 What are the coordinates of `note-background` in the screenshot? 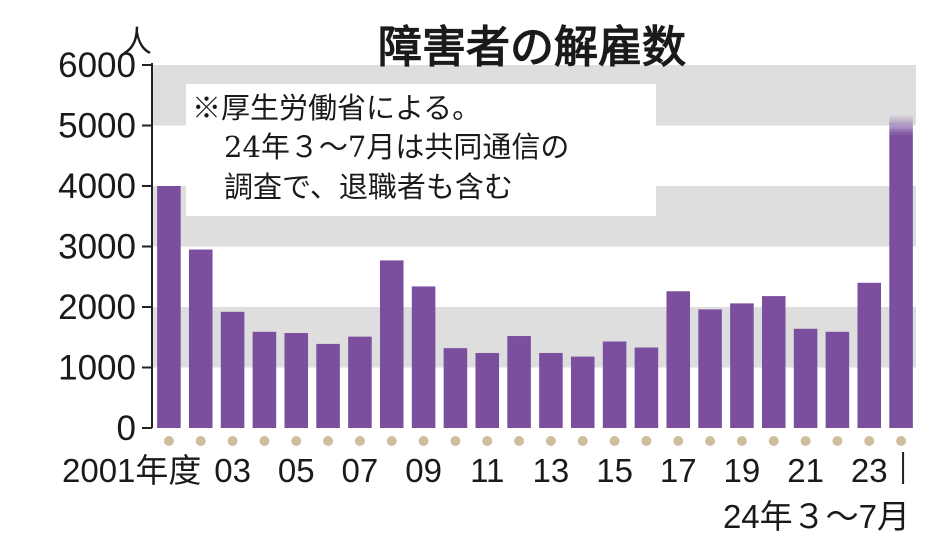 It's located at (421, 150).